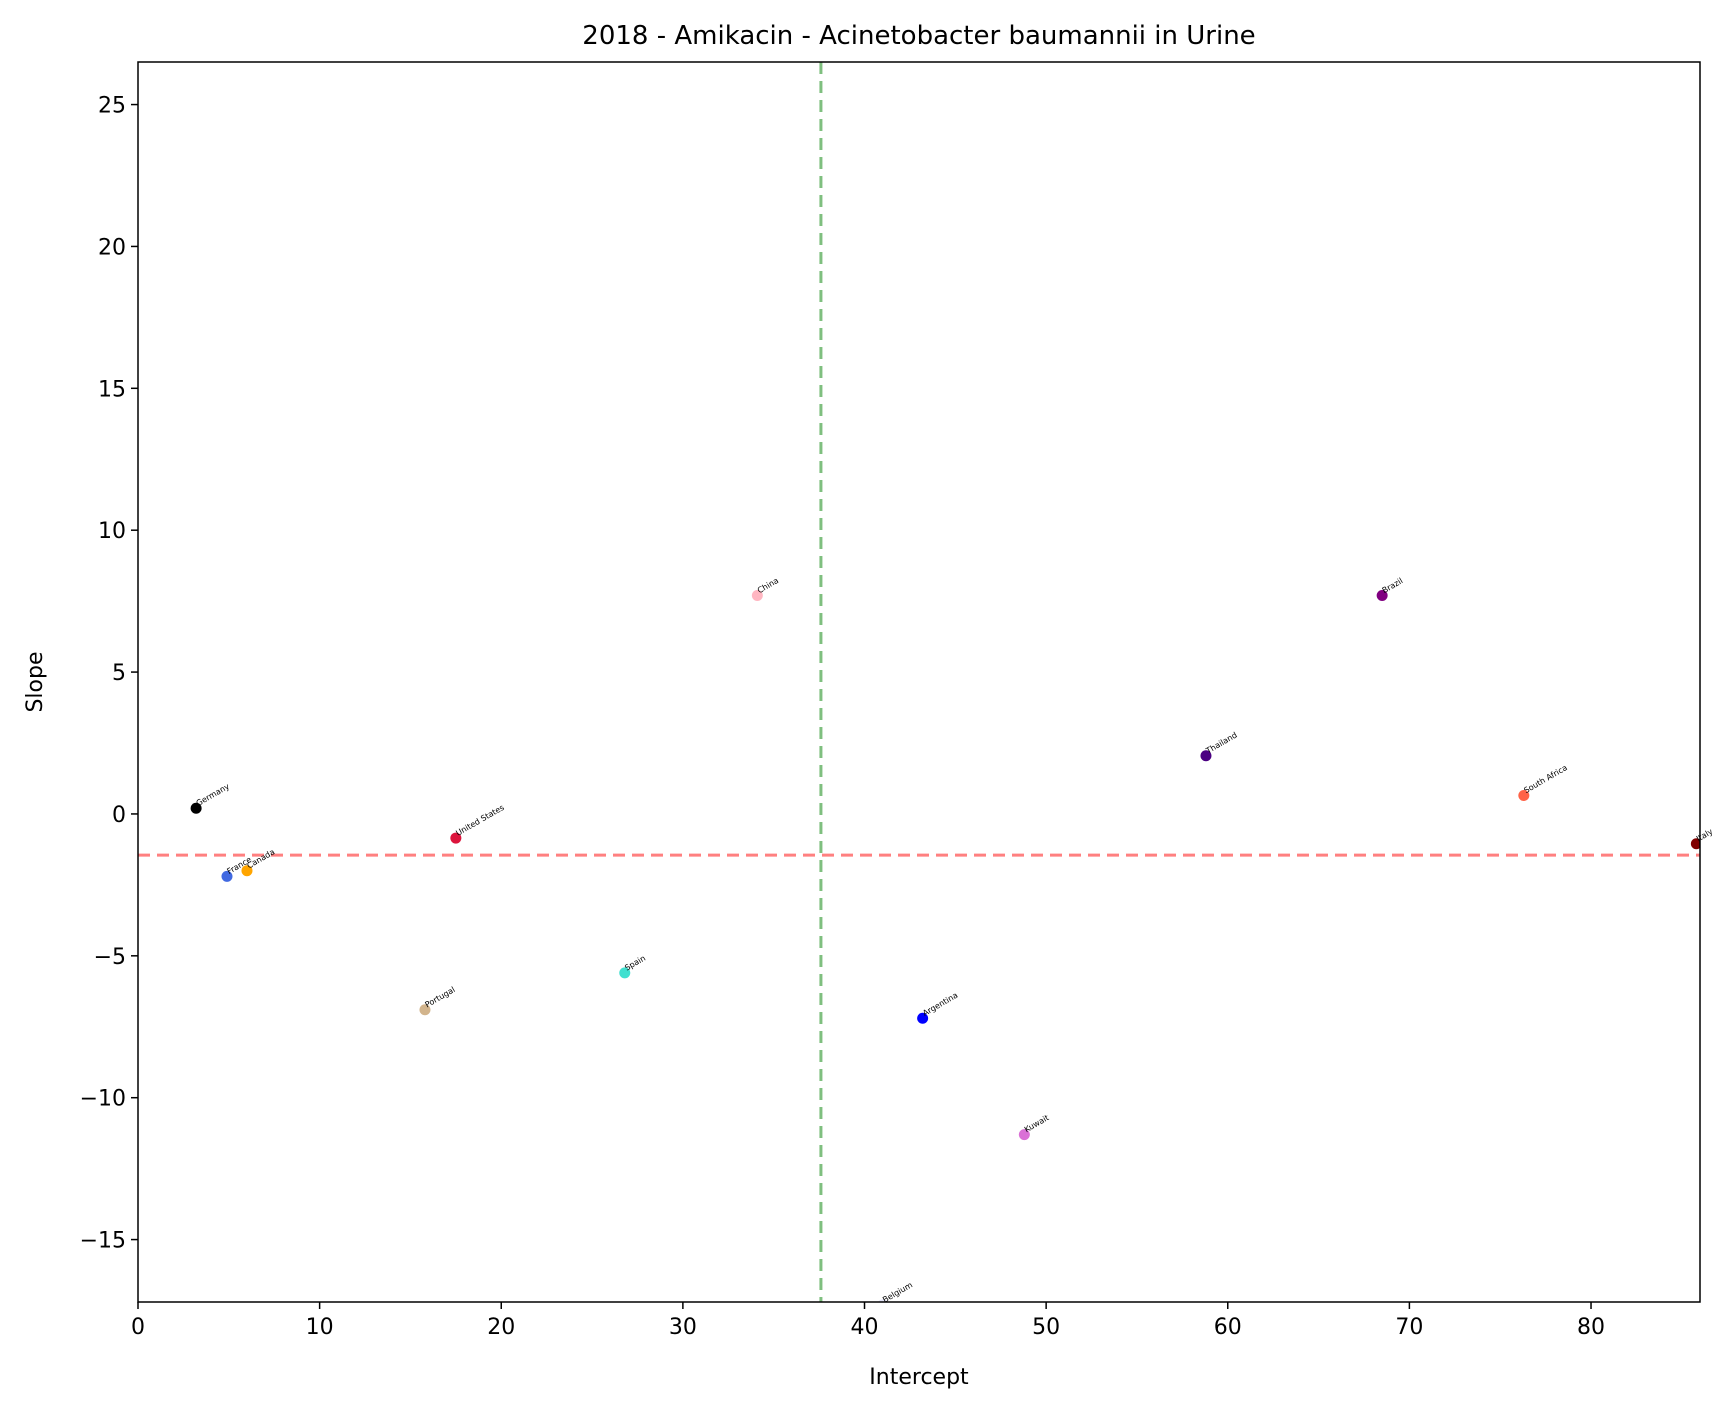  Describe the element at coordinates (1228, 1327) in the screenshot. I see `x-tick-label: 60` at that location.